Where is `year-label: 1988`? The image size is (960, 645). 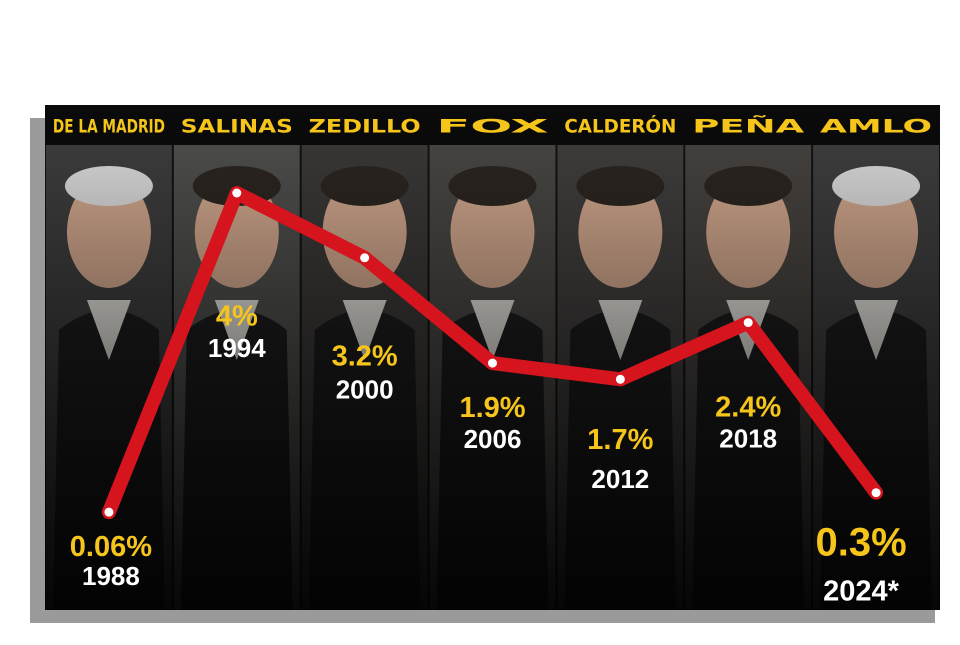
year-label: 1988 is located at coordinates (111, 576).